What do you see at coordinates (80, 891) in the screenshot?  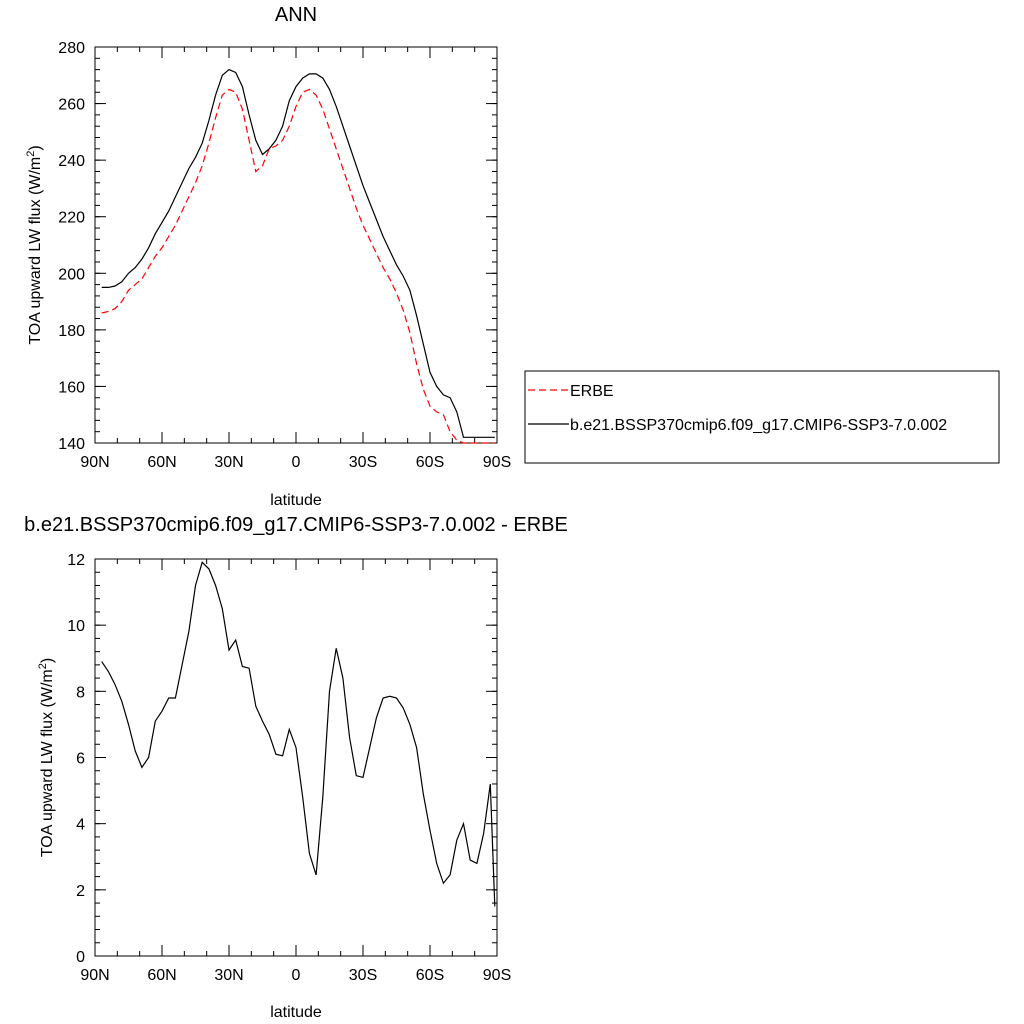 I see `y-tick-label: 2` at bounding box center [80, 891].